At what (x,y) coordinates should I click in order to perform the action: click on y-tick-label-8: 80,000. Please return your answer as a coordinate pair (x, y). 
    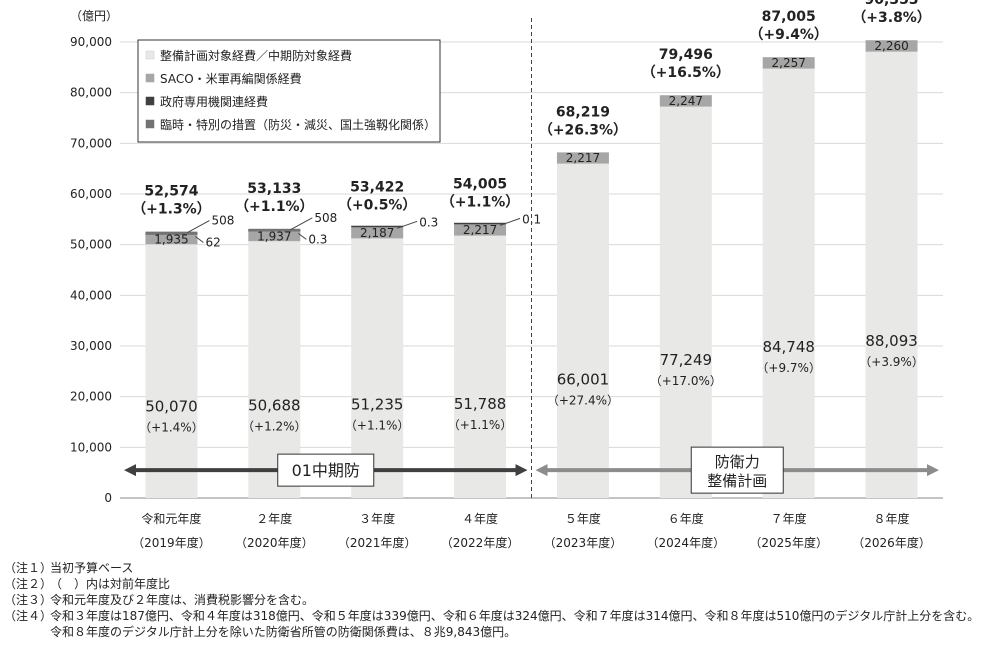
    Looking at the image, I should click on (91, 93).